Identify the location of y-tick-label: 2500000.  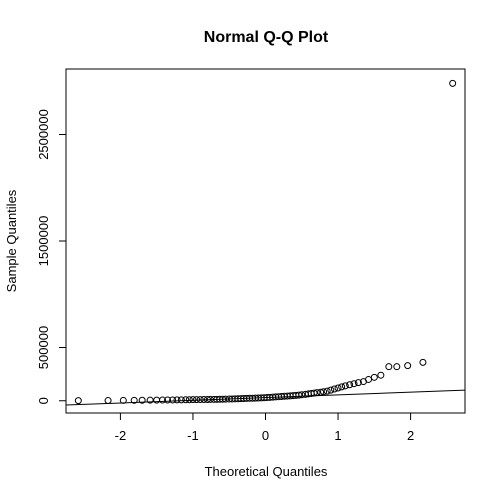
(43, 134).